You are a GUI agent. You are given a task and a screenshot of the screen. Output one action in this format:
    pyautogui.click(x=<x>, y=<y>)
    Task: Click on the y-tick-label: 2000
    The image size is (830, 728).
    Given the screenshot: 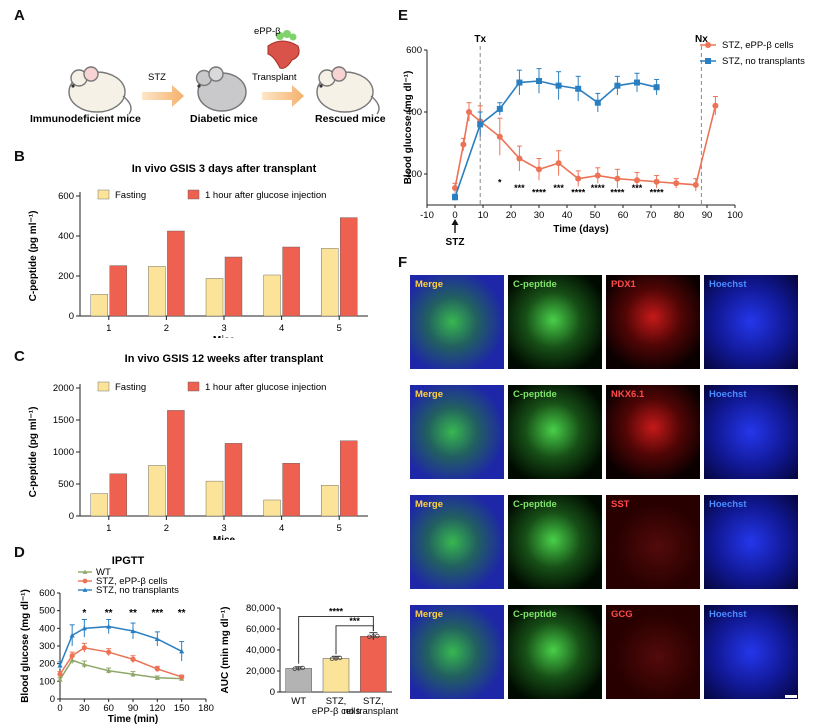 What is the action you would take?
    pyautogui.click(x=63, y=388)
    